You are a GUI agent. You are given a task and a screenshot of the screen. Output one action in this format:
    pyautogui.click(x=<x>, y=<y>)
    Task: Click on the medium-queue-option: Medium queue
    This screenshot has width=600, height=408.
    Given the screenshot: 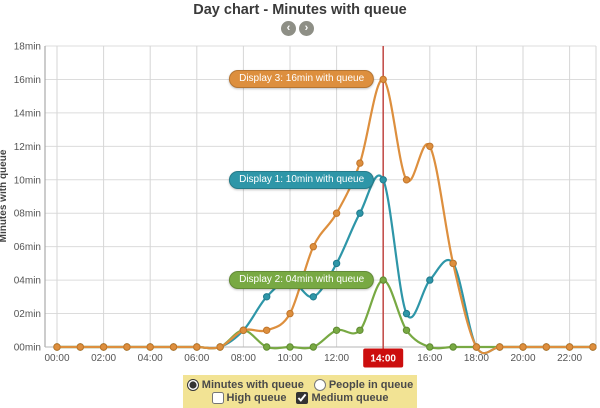 What is the action you would take?
    pyautogui.click(x=342, y=398)
    